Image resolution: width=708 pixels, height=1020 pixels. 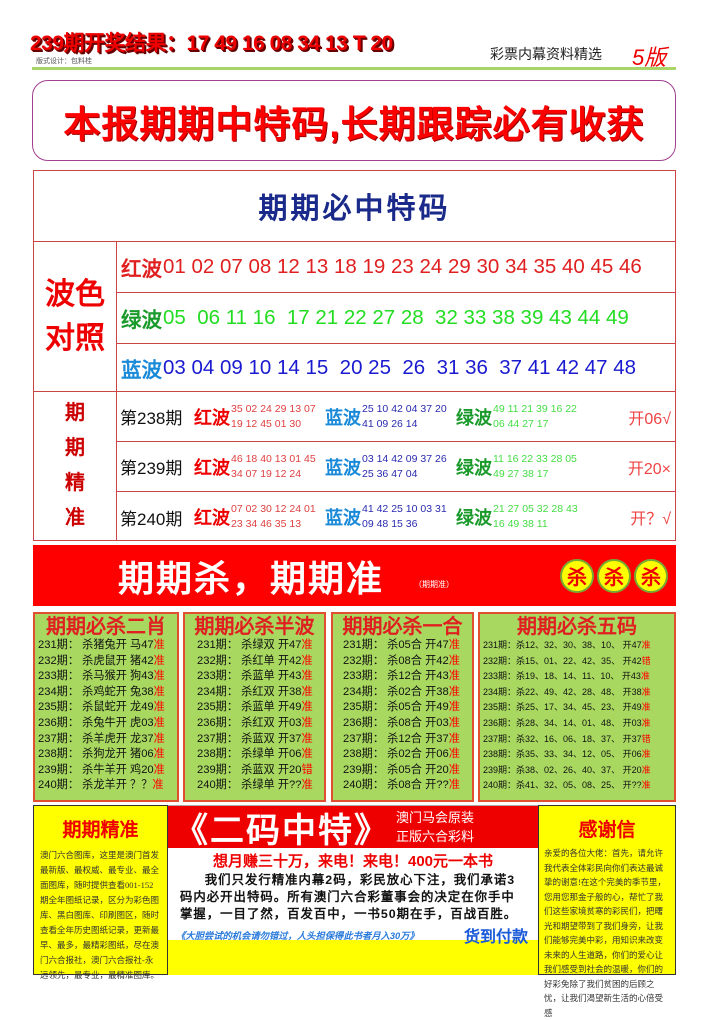 What do you see at coordinates (141, 370) in the screenshot?
I see `wave-name: 蓝波` at bounding box center [141, 370].